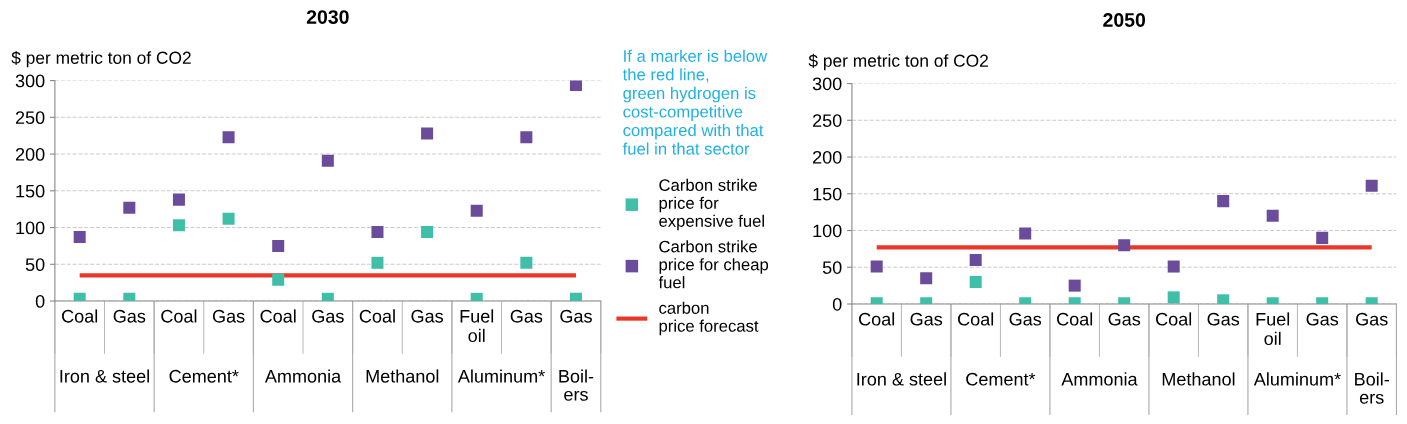 Image resolution: width=1407 pixels, height=424 pixels. What do you see at coordinates (713, 264) in the screenshot?
I see `legend-label: Carbon strike price for cheap fuel` at bounding box center [713, 264].